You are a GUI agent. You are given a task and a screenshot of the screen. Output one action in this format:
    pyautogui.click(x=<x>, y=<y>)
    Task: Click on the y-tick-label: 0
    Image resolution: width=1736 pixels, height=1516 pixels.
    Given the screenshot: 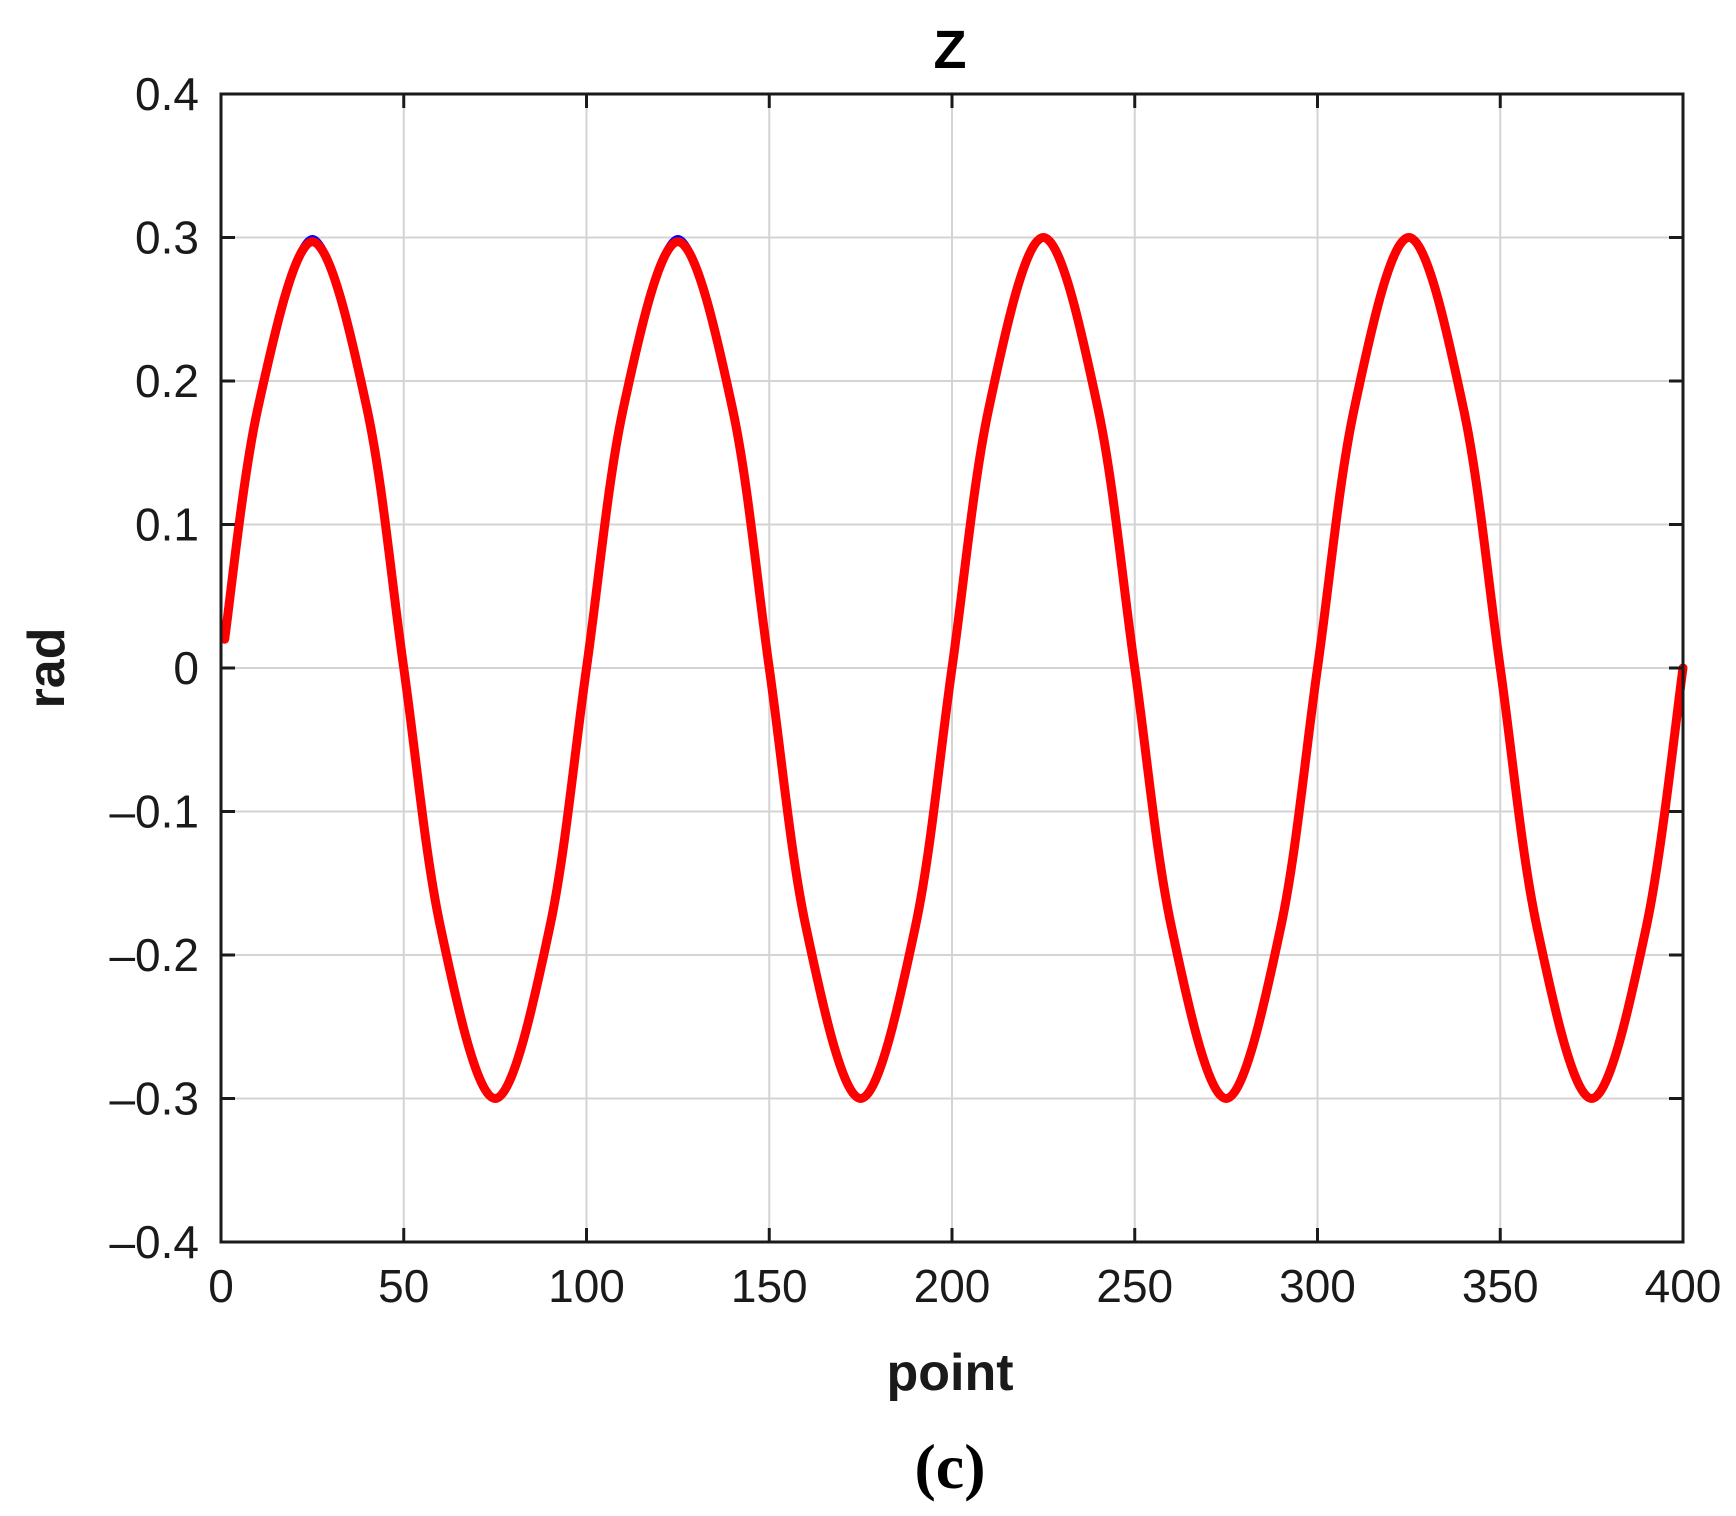 What is the action you would take?
    pyautogui.click(x=186, y=668)
    